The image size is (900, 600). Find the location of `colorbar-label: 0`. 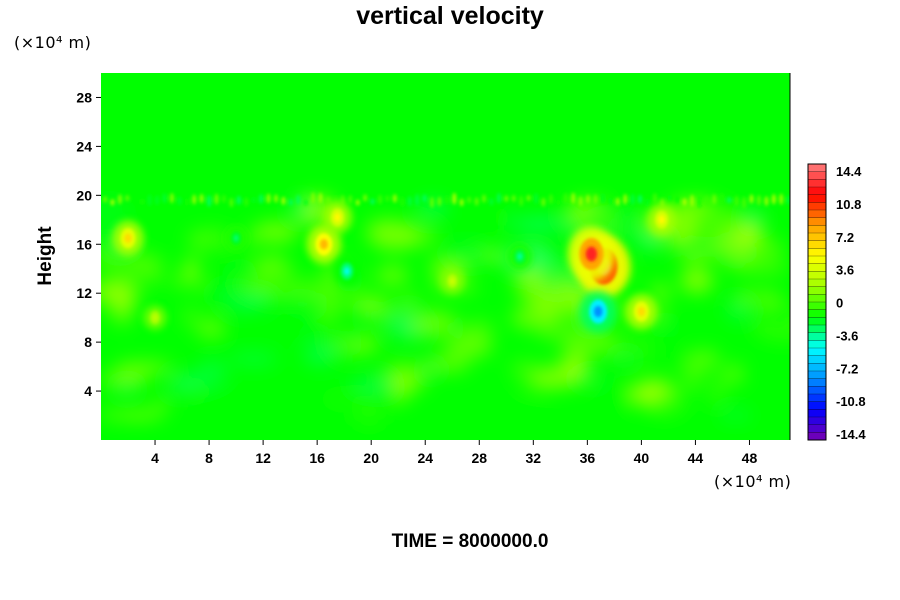

colorbar-label: 0 is located at coordinates (839, 303).